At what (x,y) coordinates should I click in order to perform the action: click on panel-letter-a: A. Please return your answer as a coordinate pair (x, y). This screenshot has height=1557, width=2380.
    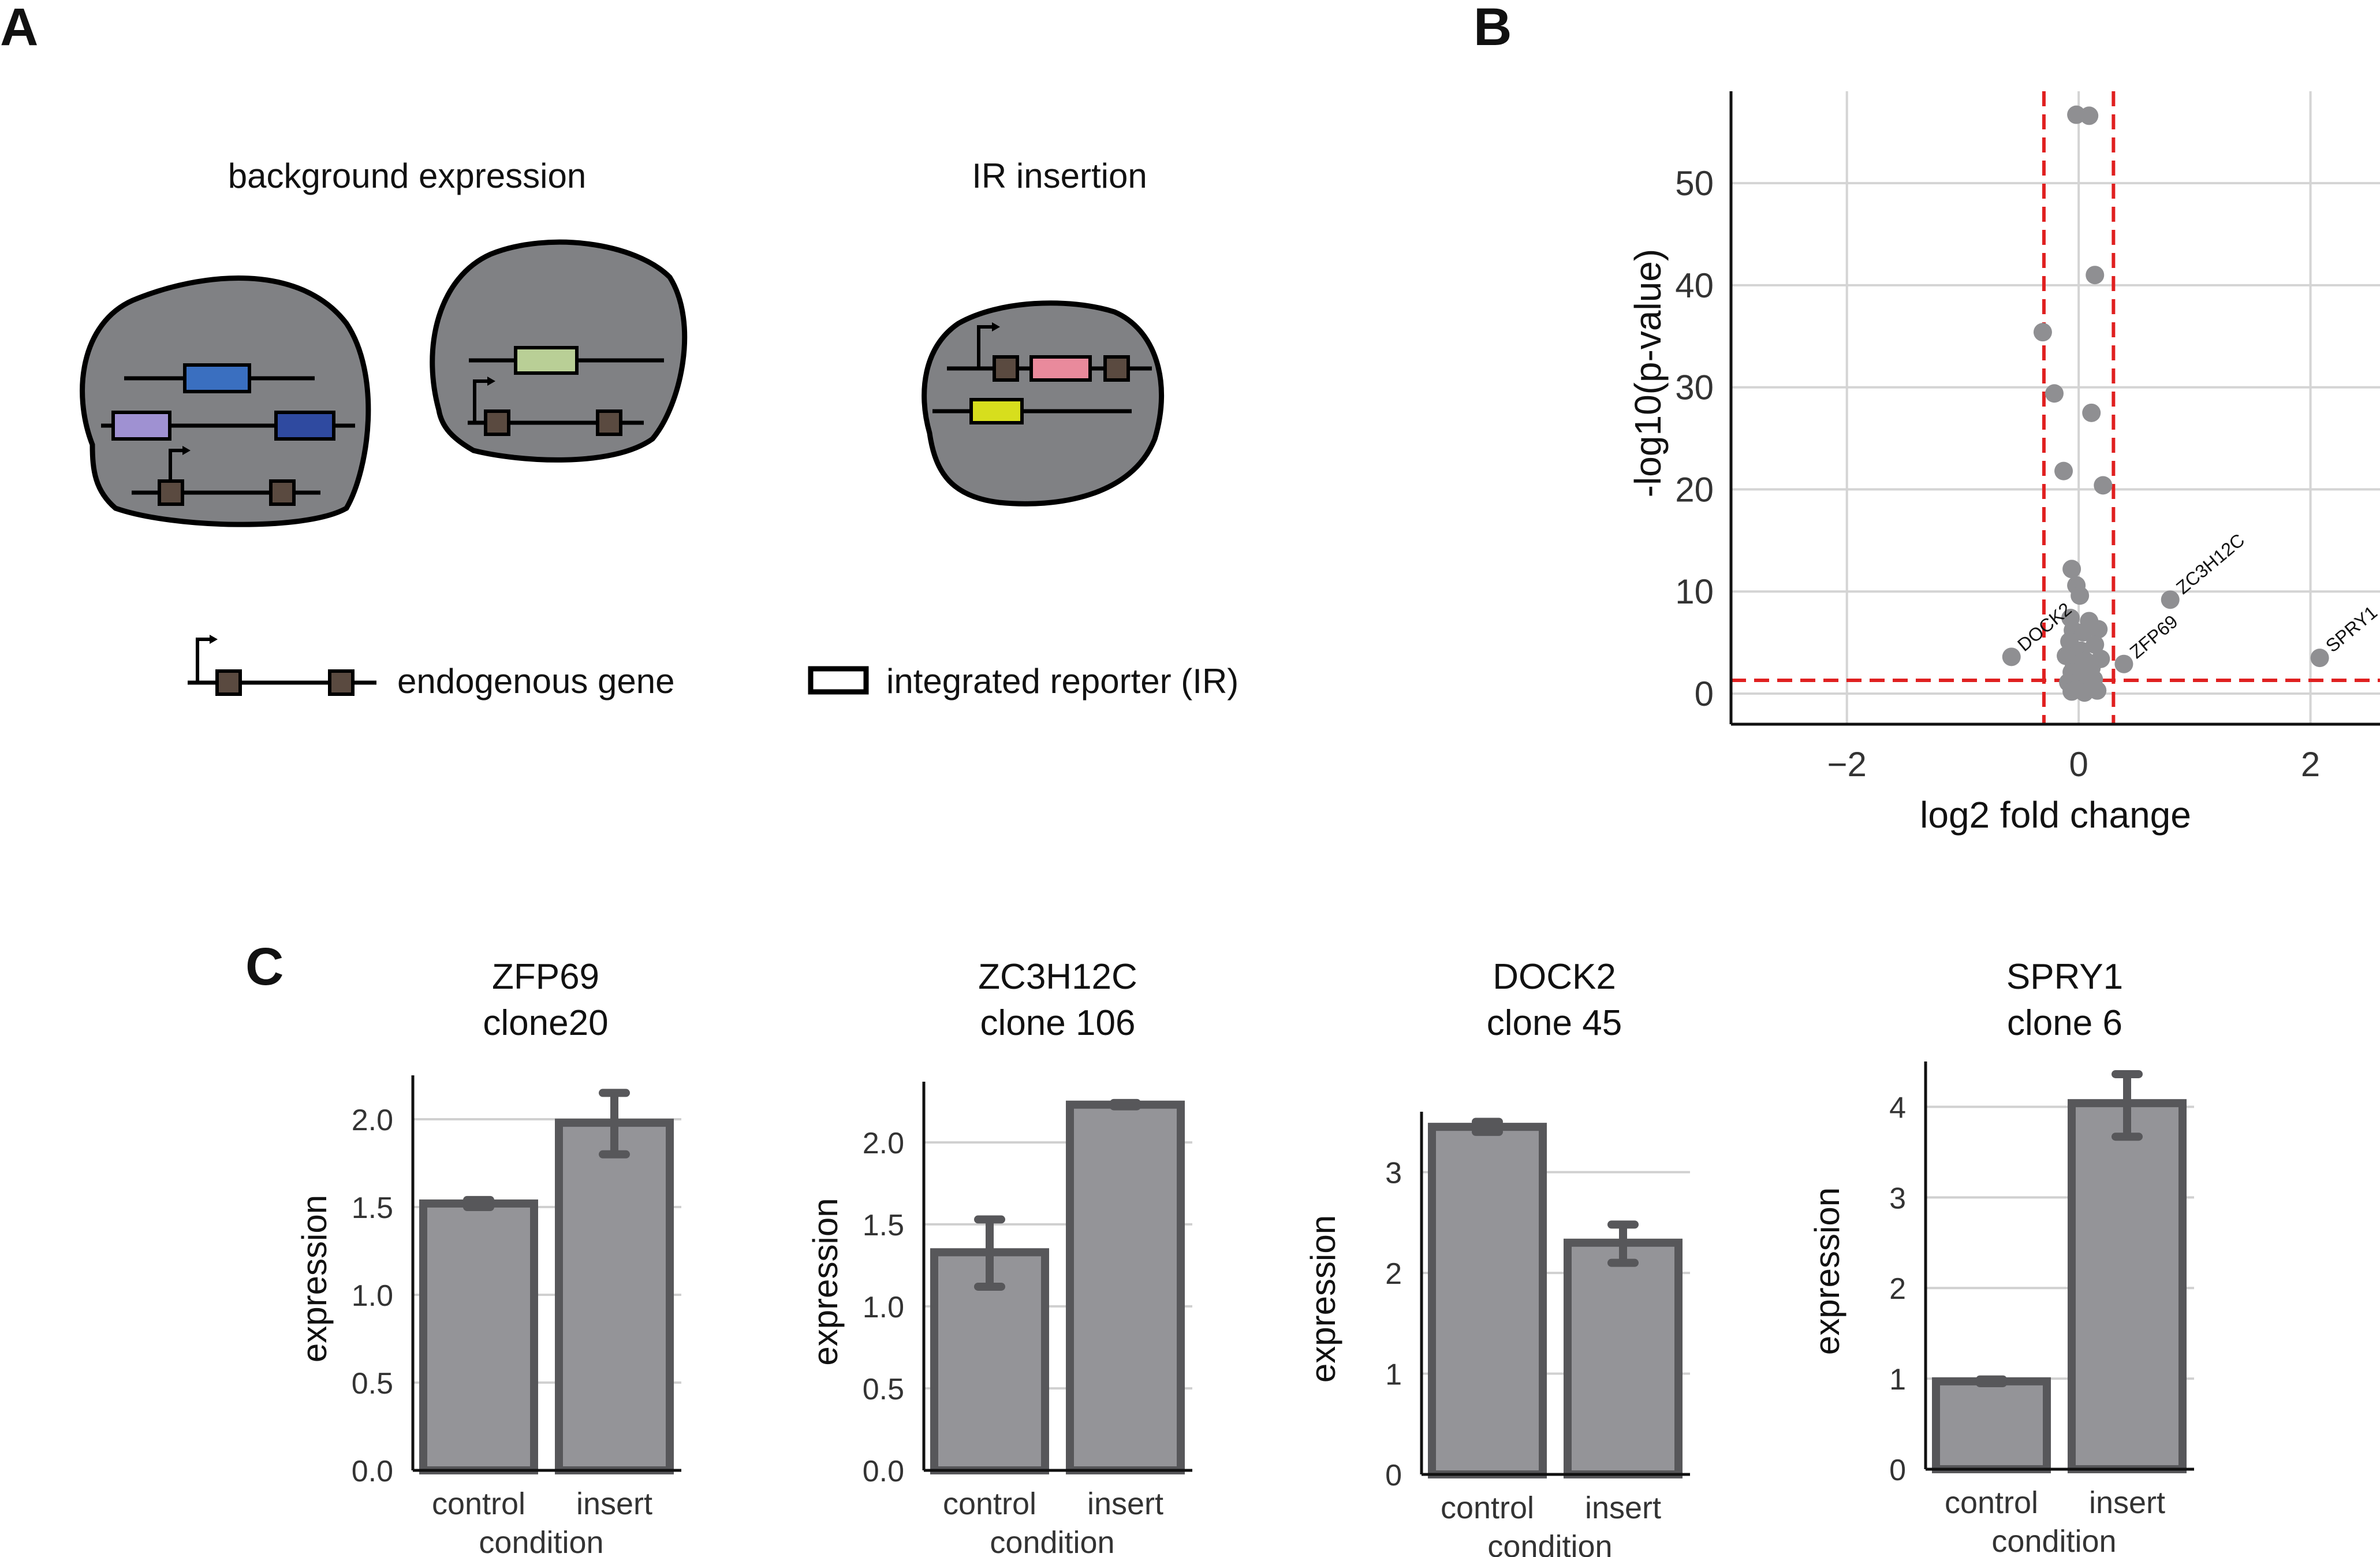
    Looking at the image, I should click on (19, 28).